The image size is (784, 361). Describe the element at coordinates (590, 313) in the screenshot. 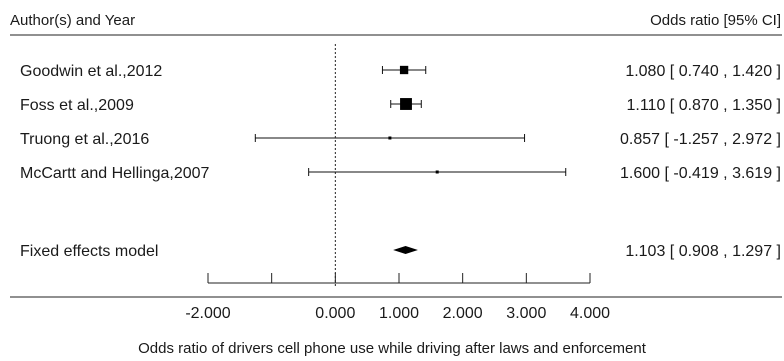

I see `x-tick-label: 4.000` at that location.